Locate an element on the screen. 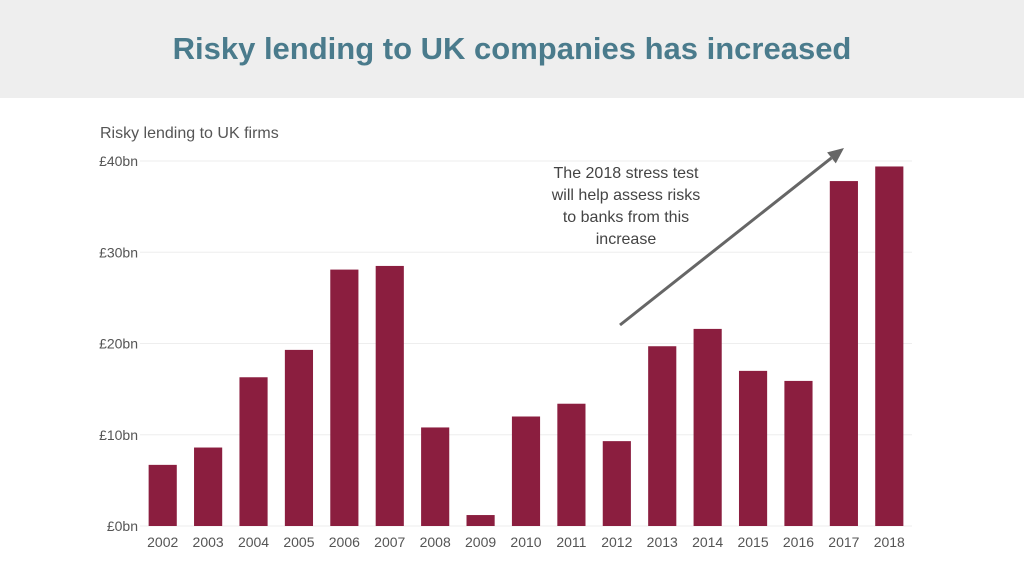 The image size is (1024, 581). x-tick-label: 2014 is located at coordinates (707, 542).